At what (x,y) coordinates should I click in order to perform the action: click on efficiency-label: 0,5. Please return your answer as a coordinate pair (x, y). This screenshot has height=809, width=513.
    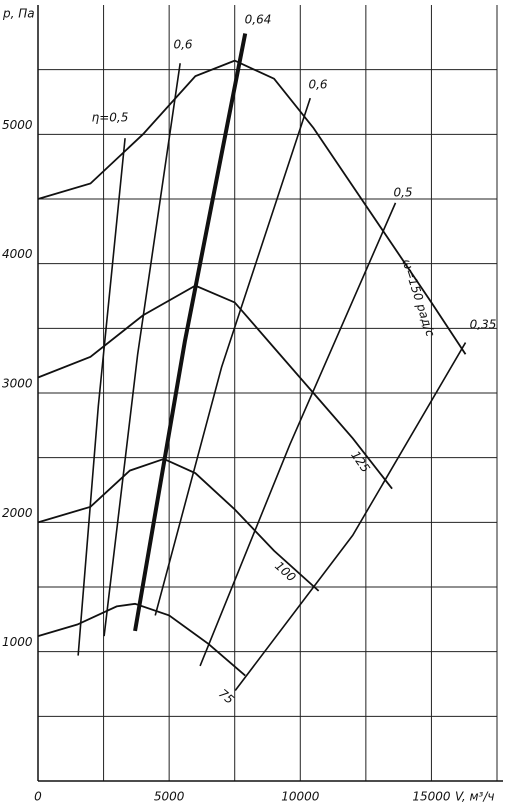
    Looking at the image, I should click on (402, 193).